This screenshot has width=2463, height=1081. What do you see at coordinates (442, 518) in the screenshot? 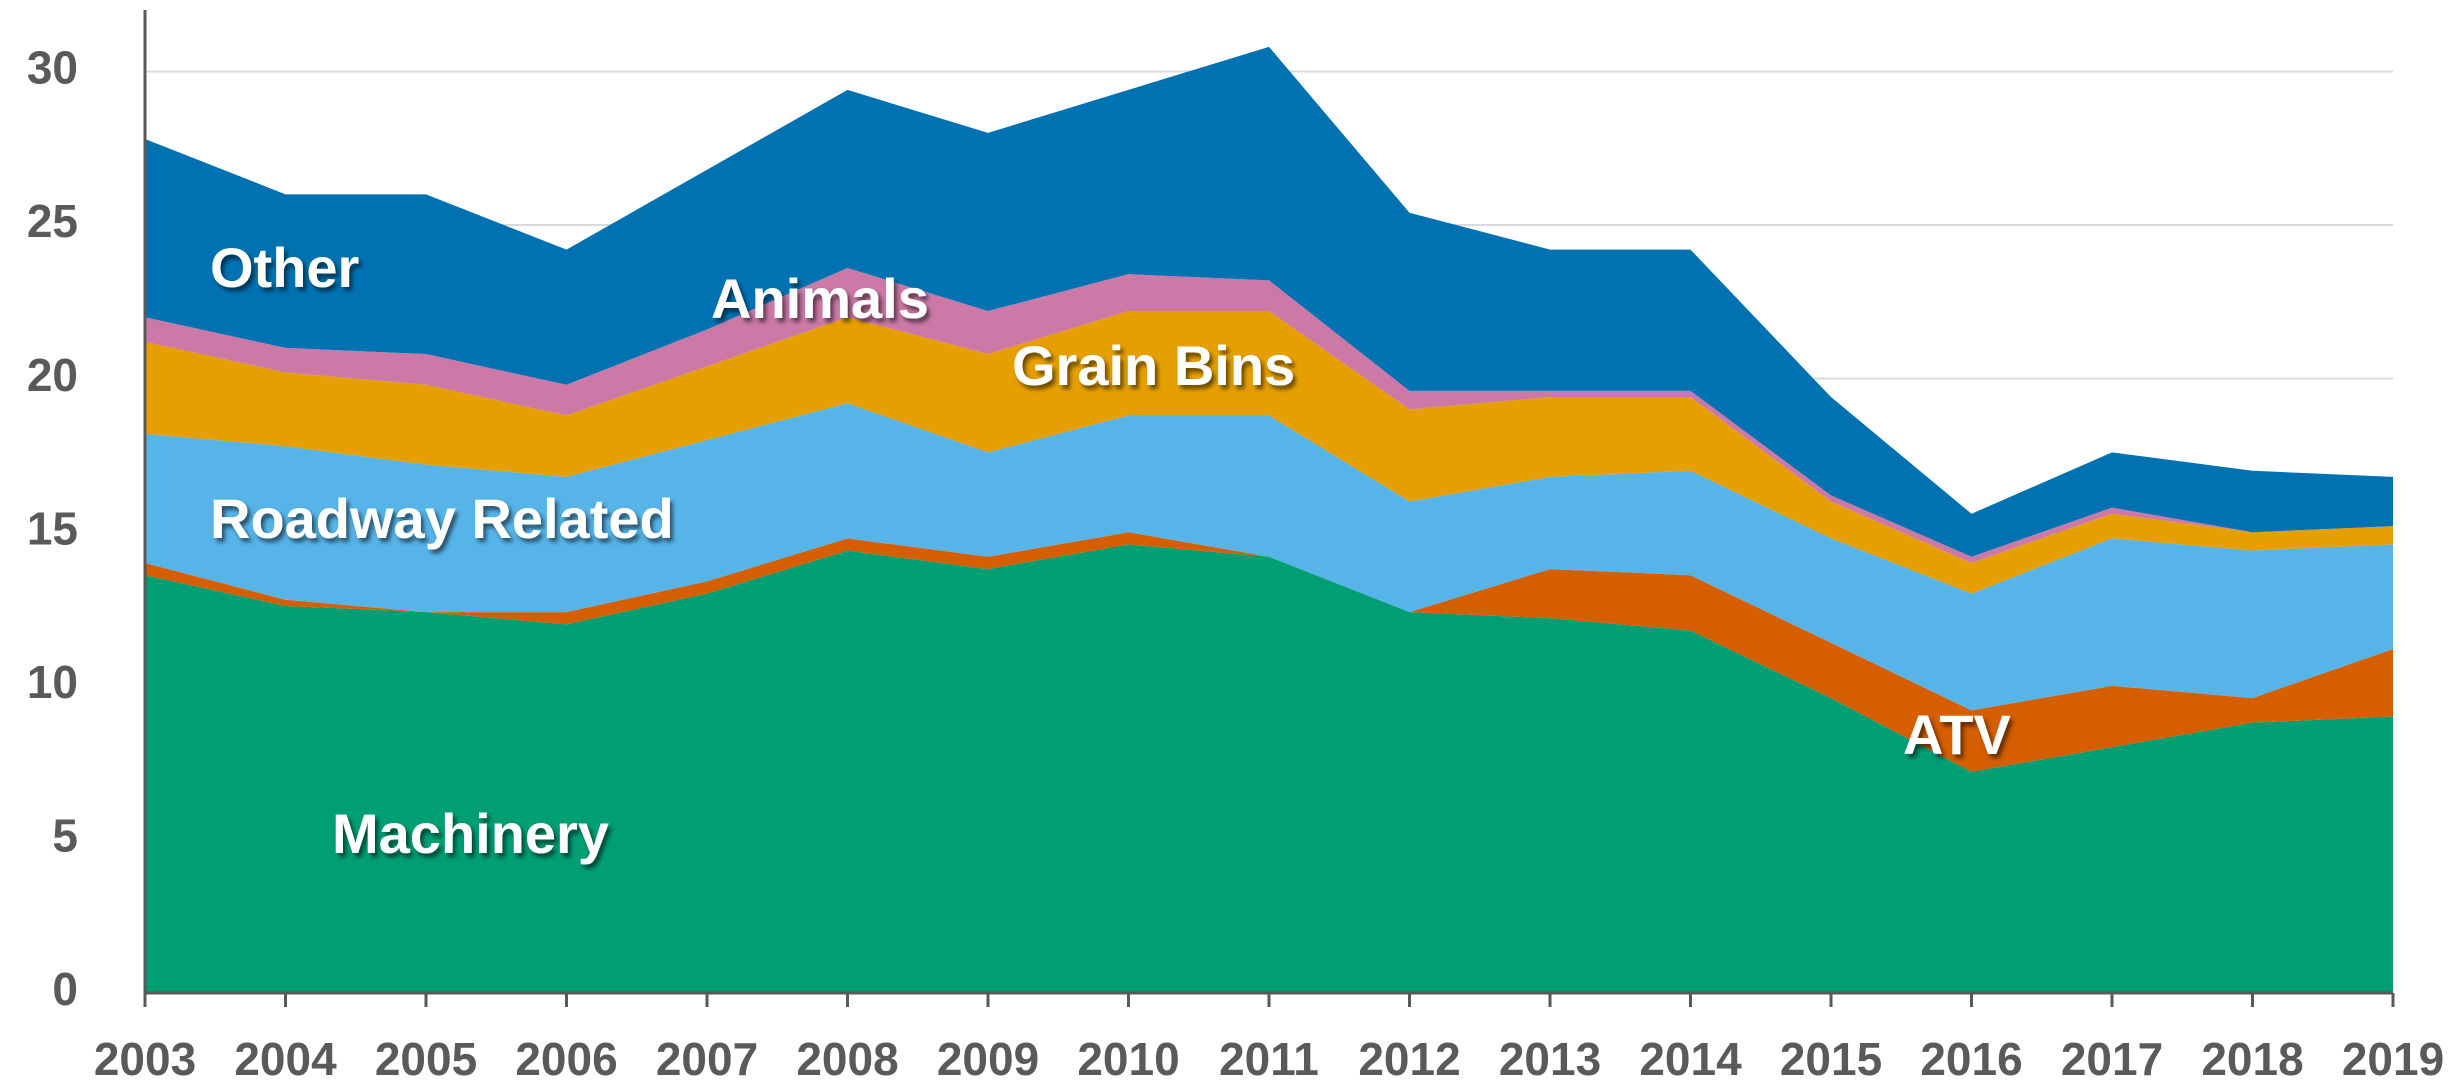
I see `series-label: Roadway Related` at bounding box center [442, 518].